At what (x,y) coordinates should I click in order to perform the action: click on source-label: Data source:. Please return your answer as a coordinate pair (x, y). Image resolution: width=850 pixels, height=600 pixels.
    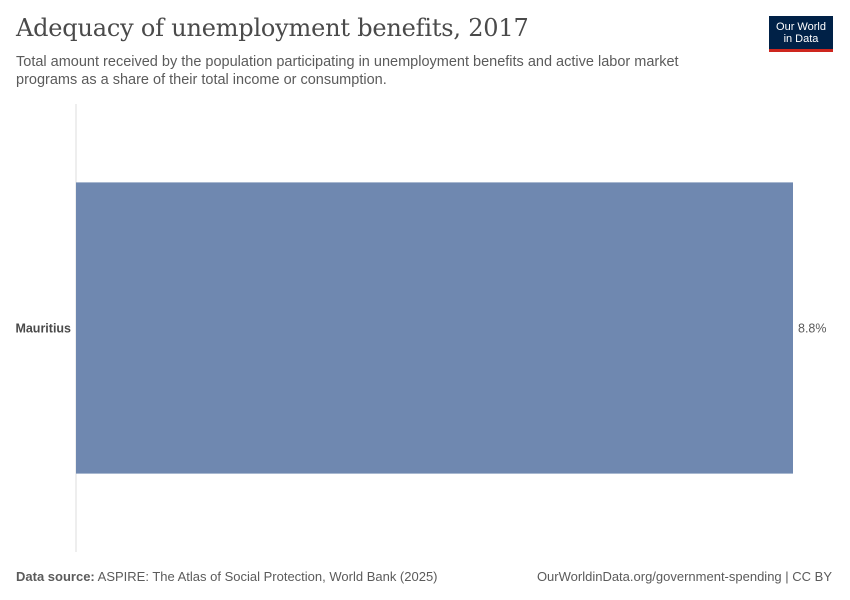
    Looking at the image, I should click on (55, 576).